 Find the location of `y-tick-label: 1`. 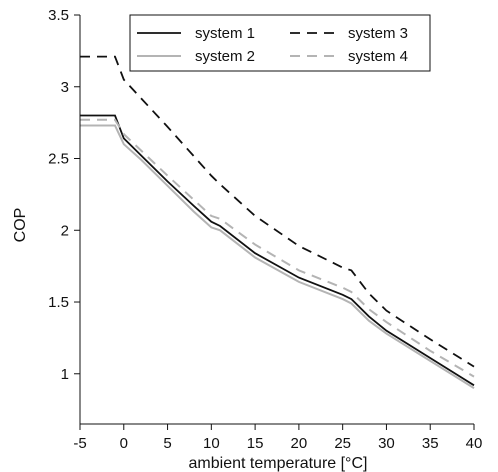

y-tick-label: 1 is located at coordinates (65, 374).